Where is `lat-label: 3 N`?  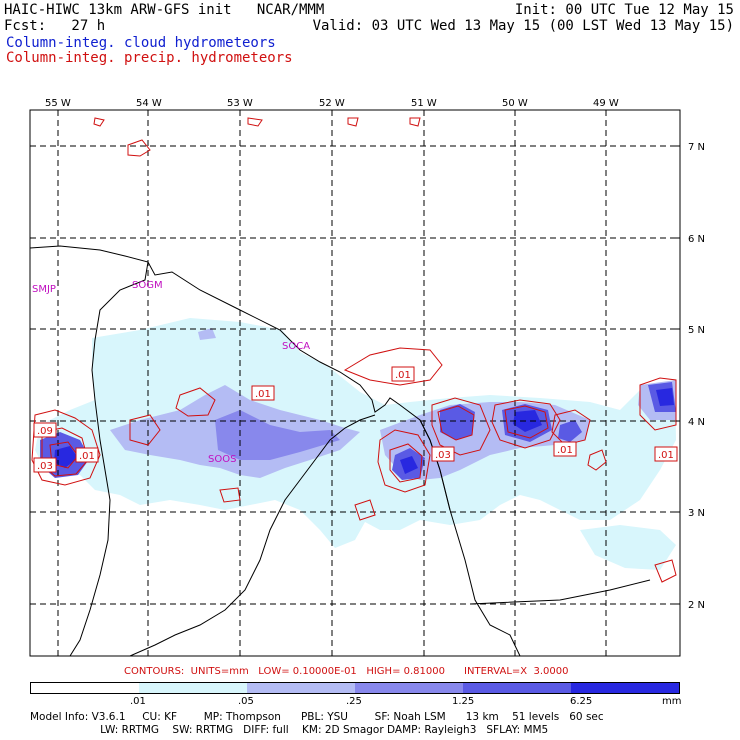
lat-label: 3 N is located at coordinates (696, 513).